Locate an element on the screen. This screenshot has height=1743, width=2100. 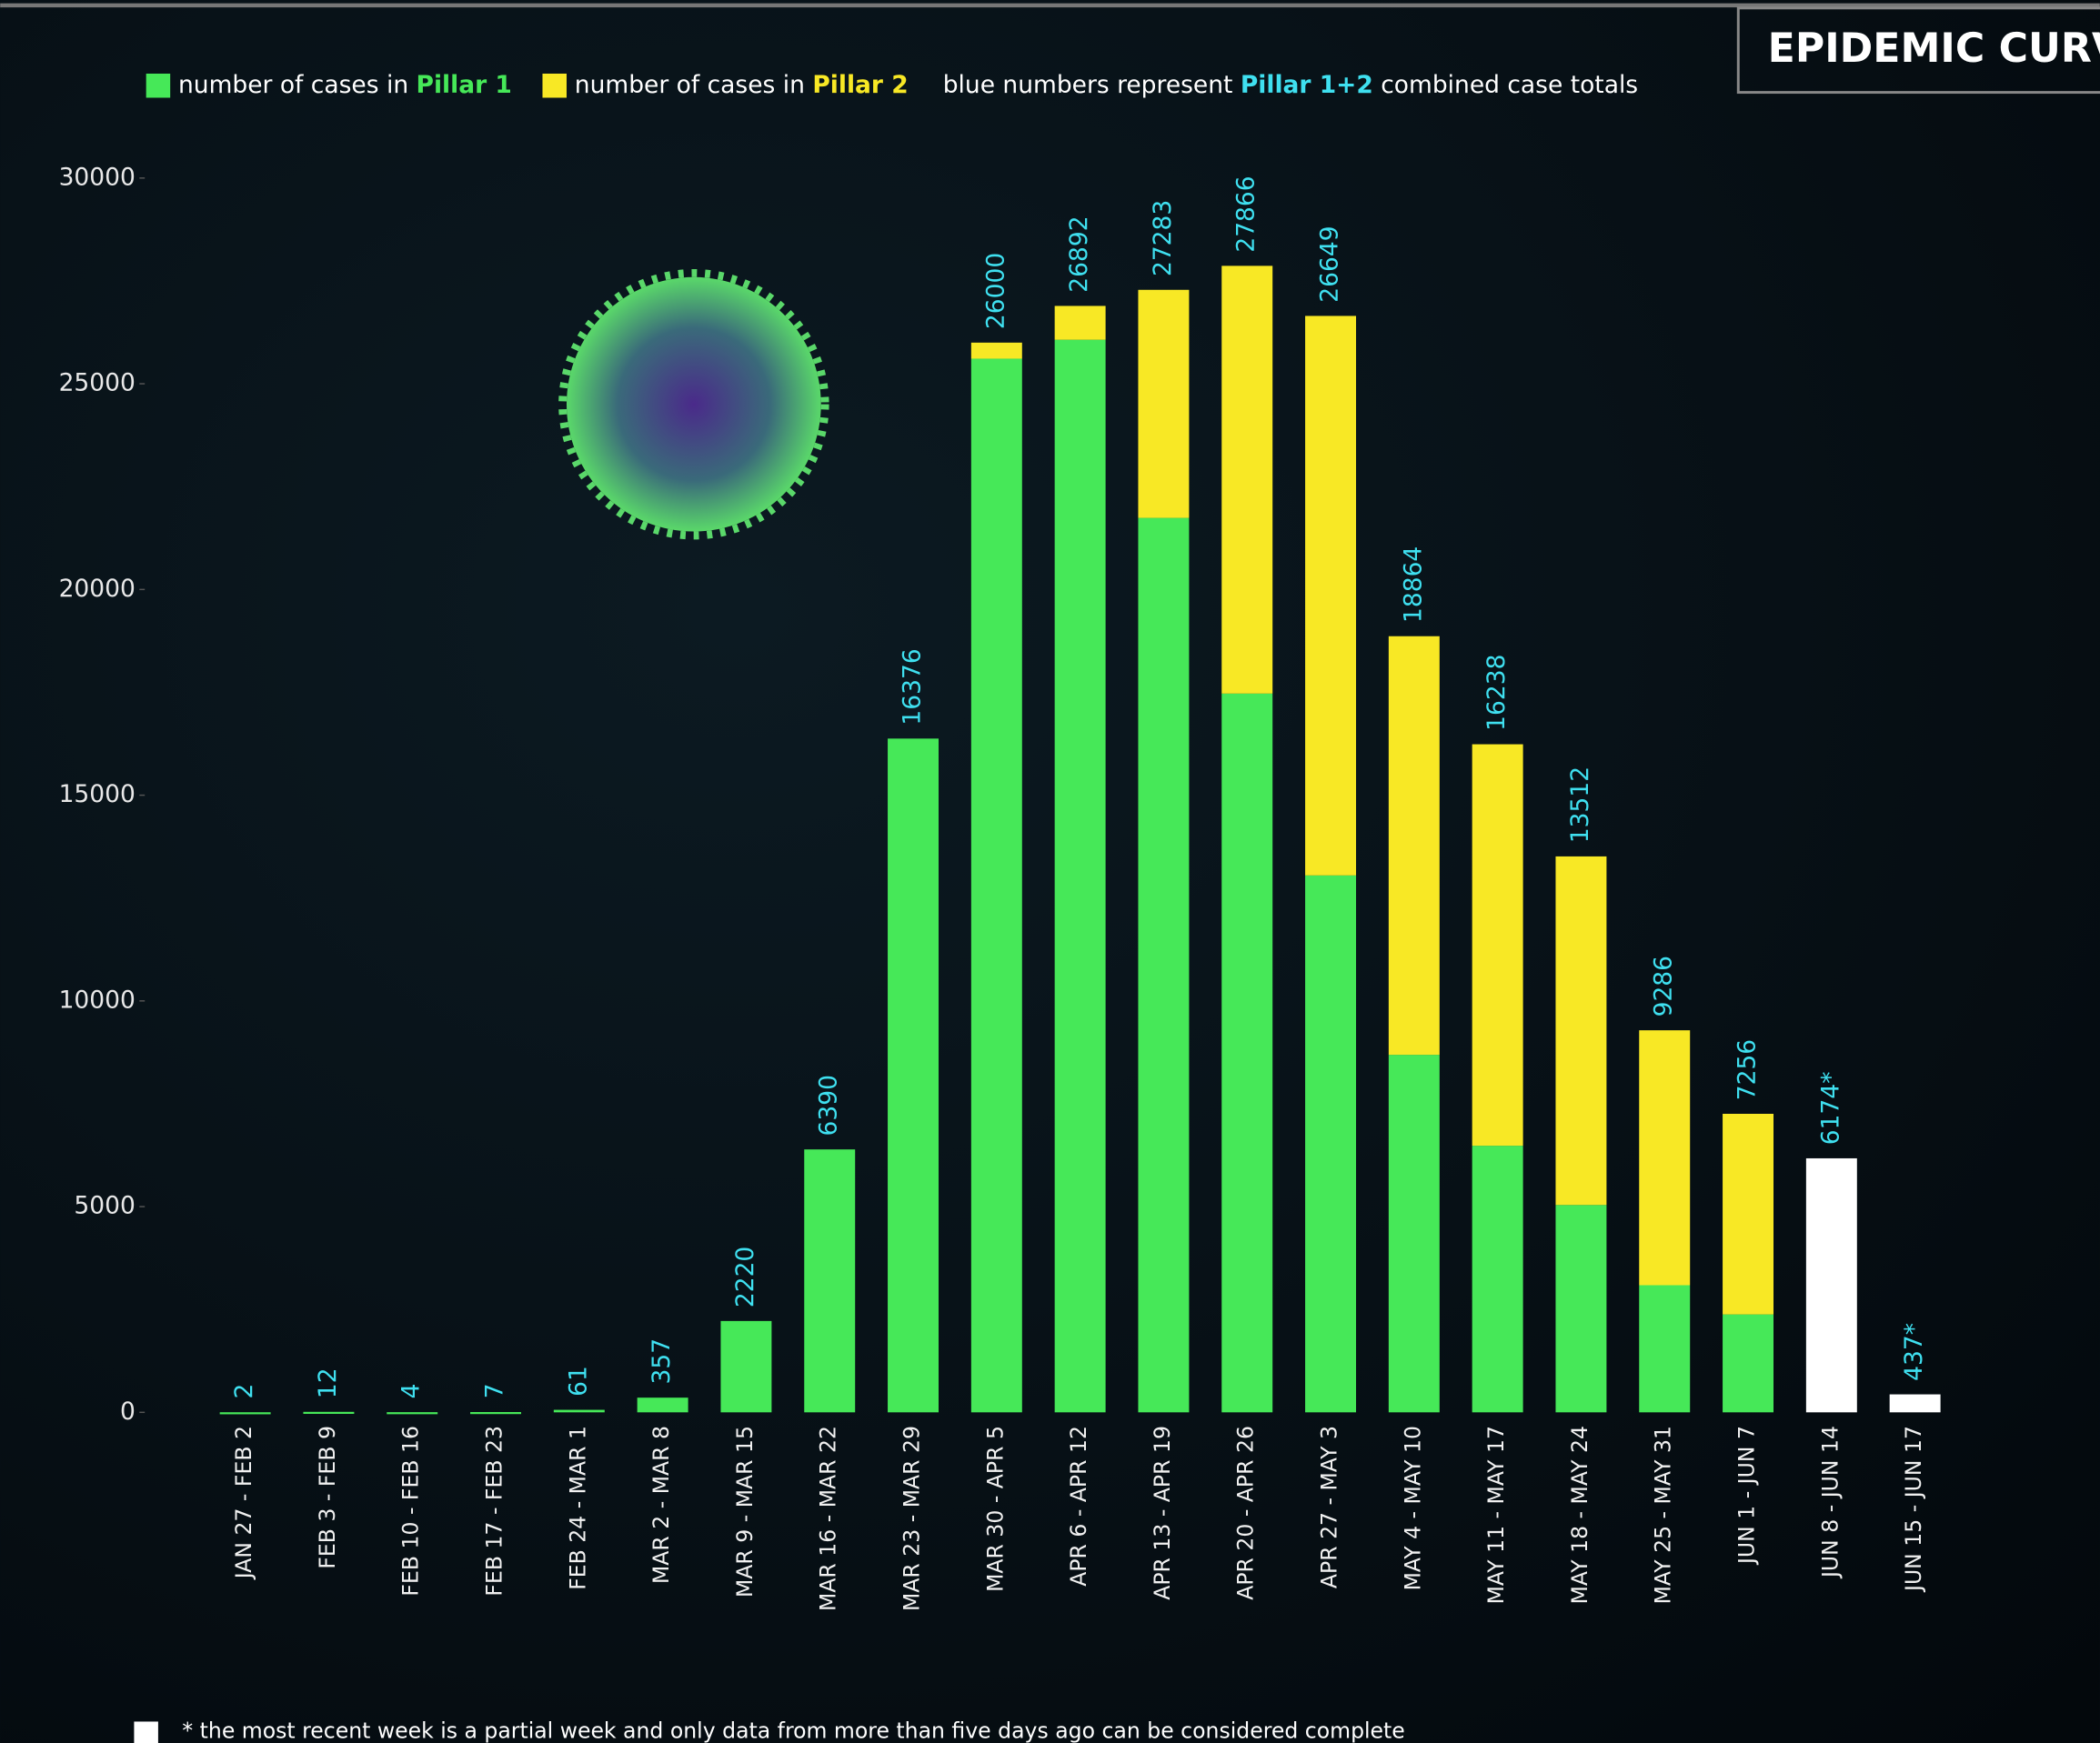
x-tick-label: FEB 24 - MAR 1 is located at coordinates (577, 1508).